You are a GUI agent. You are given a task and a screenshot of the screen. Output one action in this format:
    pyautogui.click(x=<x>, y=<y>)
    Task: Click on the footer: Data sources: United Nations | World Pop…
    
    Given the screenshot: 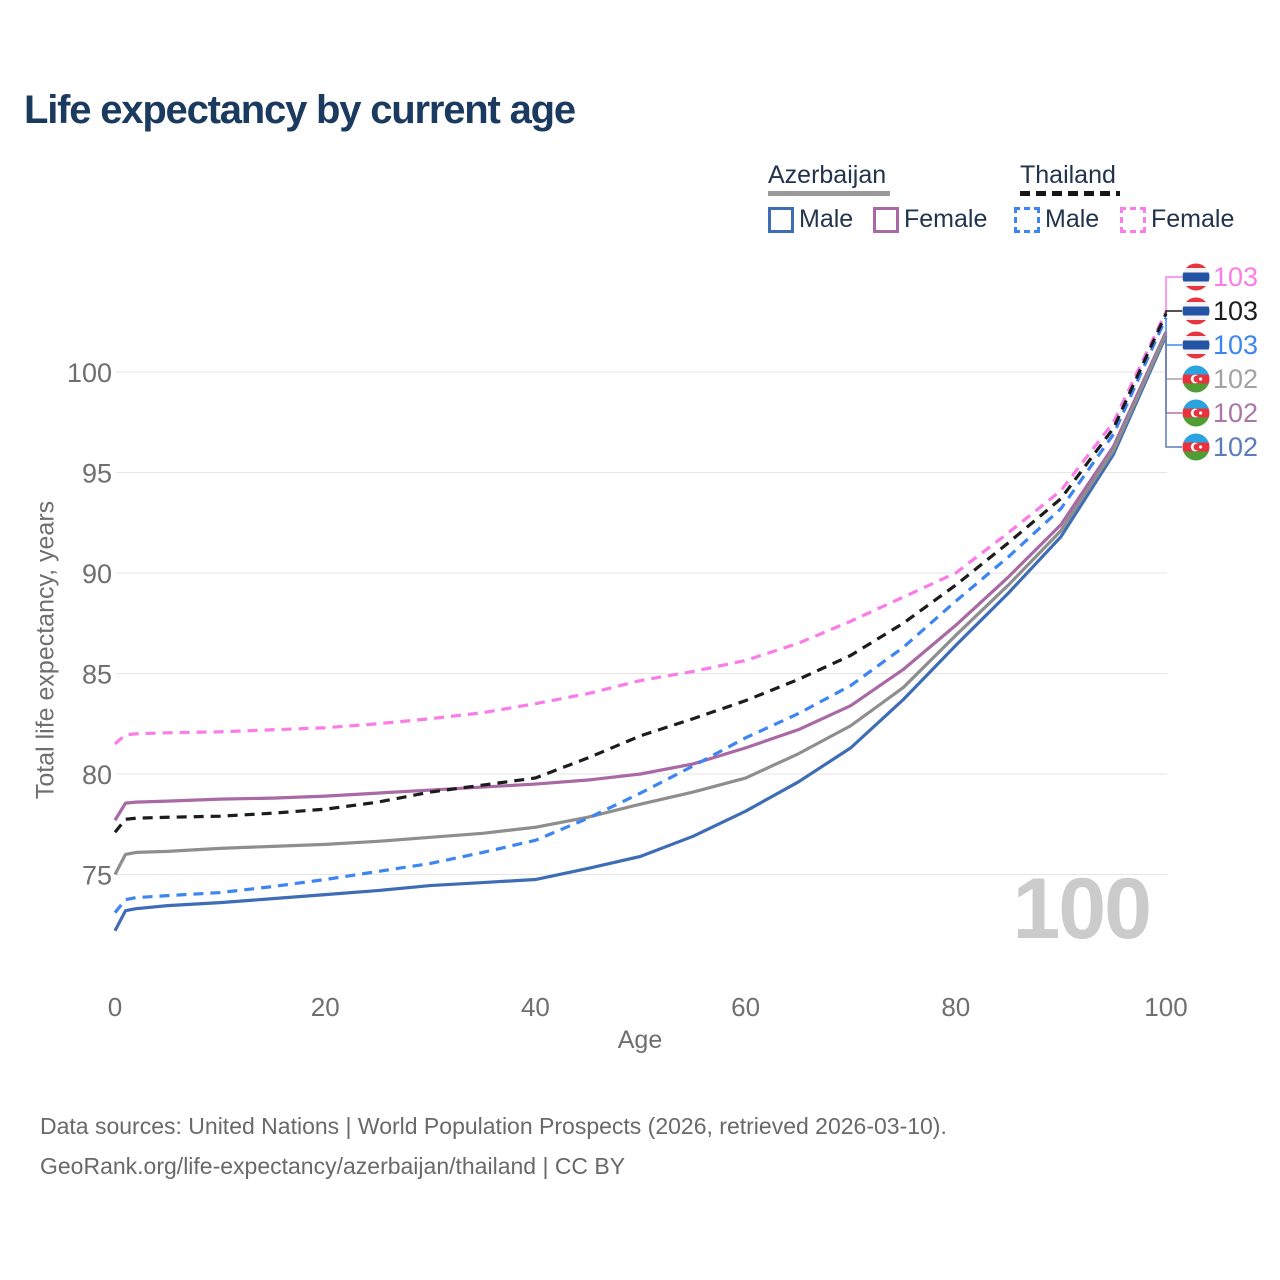 What is the action you would take?
    pyautogui.click(x=493, y=1146)
    